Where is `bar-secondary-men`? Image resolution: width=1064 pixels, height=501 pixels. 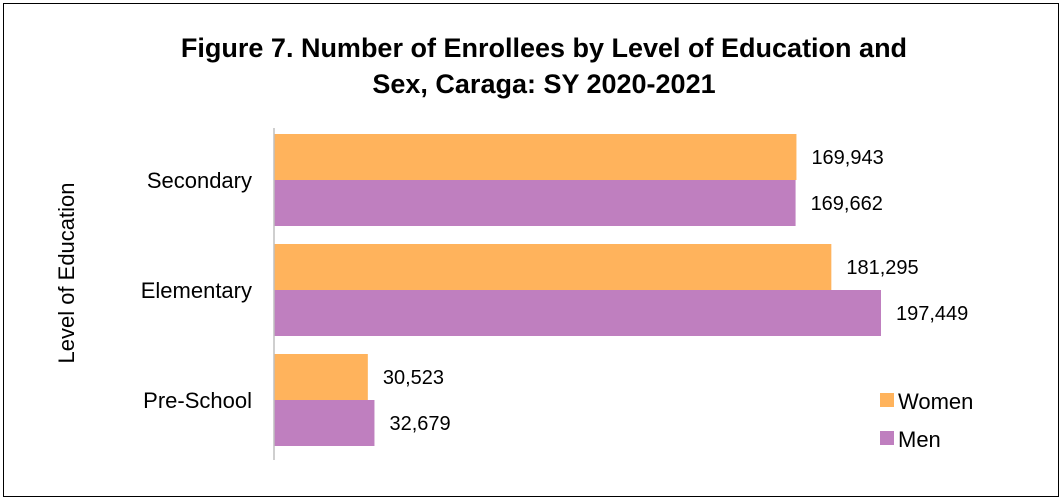 bar-secondary-men is located at coordinates (535, 203).